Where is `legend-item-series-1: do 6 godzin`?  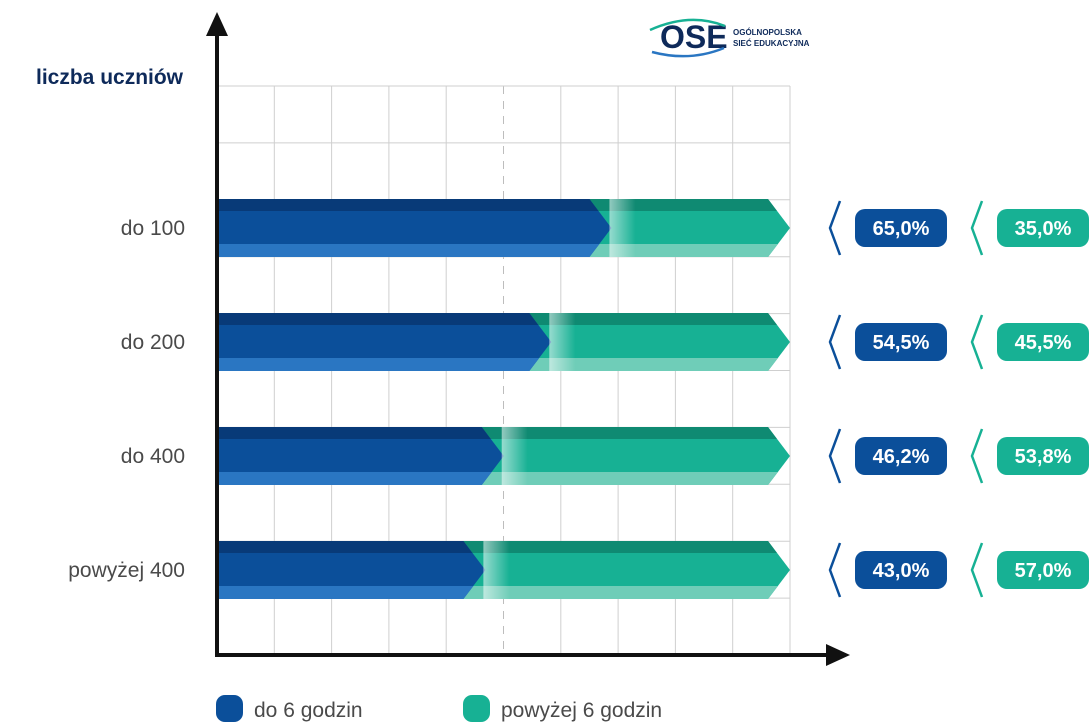 legend-item-series-1: do 6 godzin is located at coordinates (289, 708).